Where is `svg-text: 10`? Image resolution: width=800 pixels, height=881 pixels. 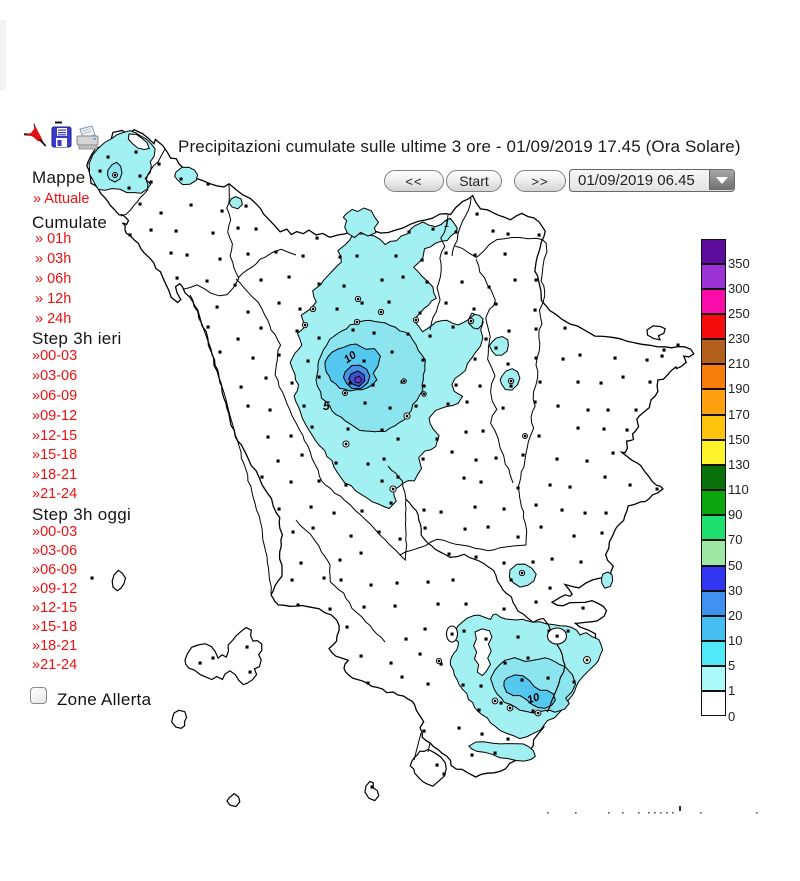
svg-text: 10 is located at coordinates (534, 698).